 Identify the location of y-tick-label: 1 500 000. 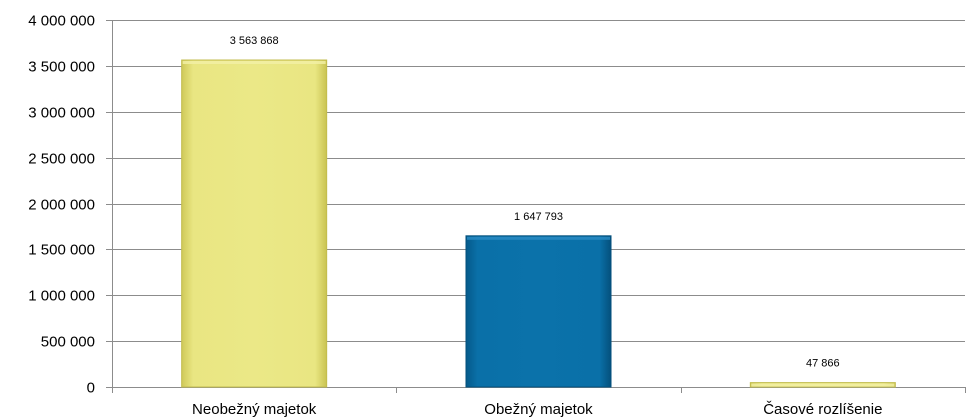
(61, 250).